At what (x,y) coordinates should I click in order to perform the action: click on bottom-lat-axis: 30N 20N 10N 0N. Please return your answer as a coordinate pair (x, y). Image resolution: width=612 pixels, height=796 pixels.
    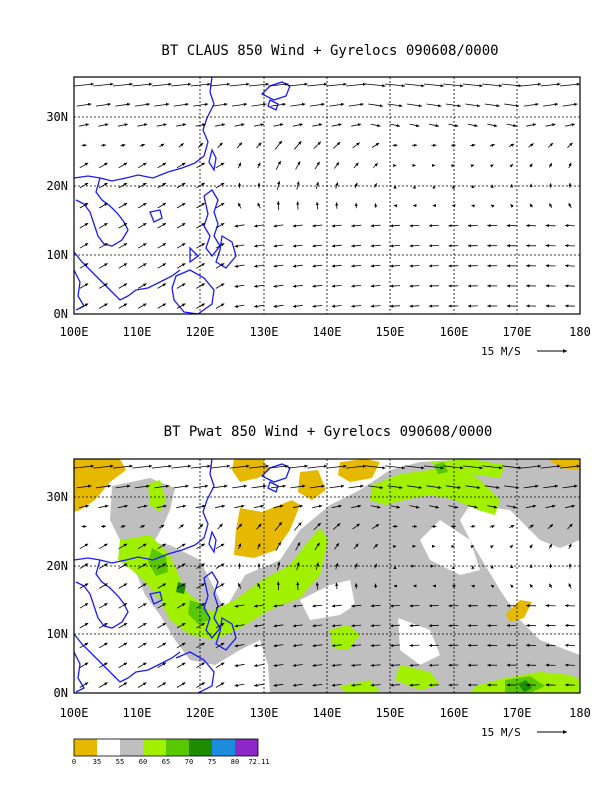
    Looking at the image, I should click on (57, 595).